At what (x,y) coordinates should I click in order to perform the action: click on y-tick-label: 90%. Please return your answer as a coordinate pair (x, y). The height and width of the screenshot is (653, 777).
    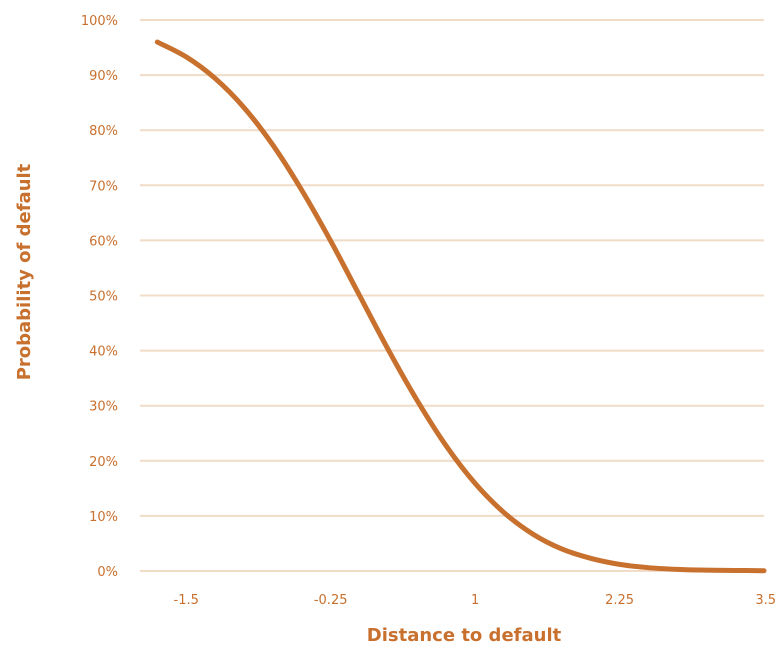
    Looking at the image, I should click on (103, 76).